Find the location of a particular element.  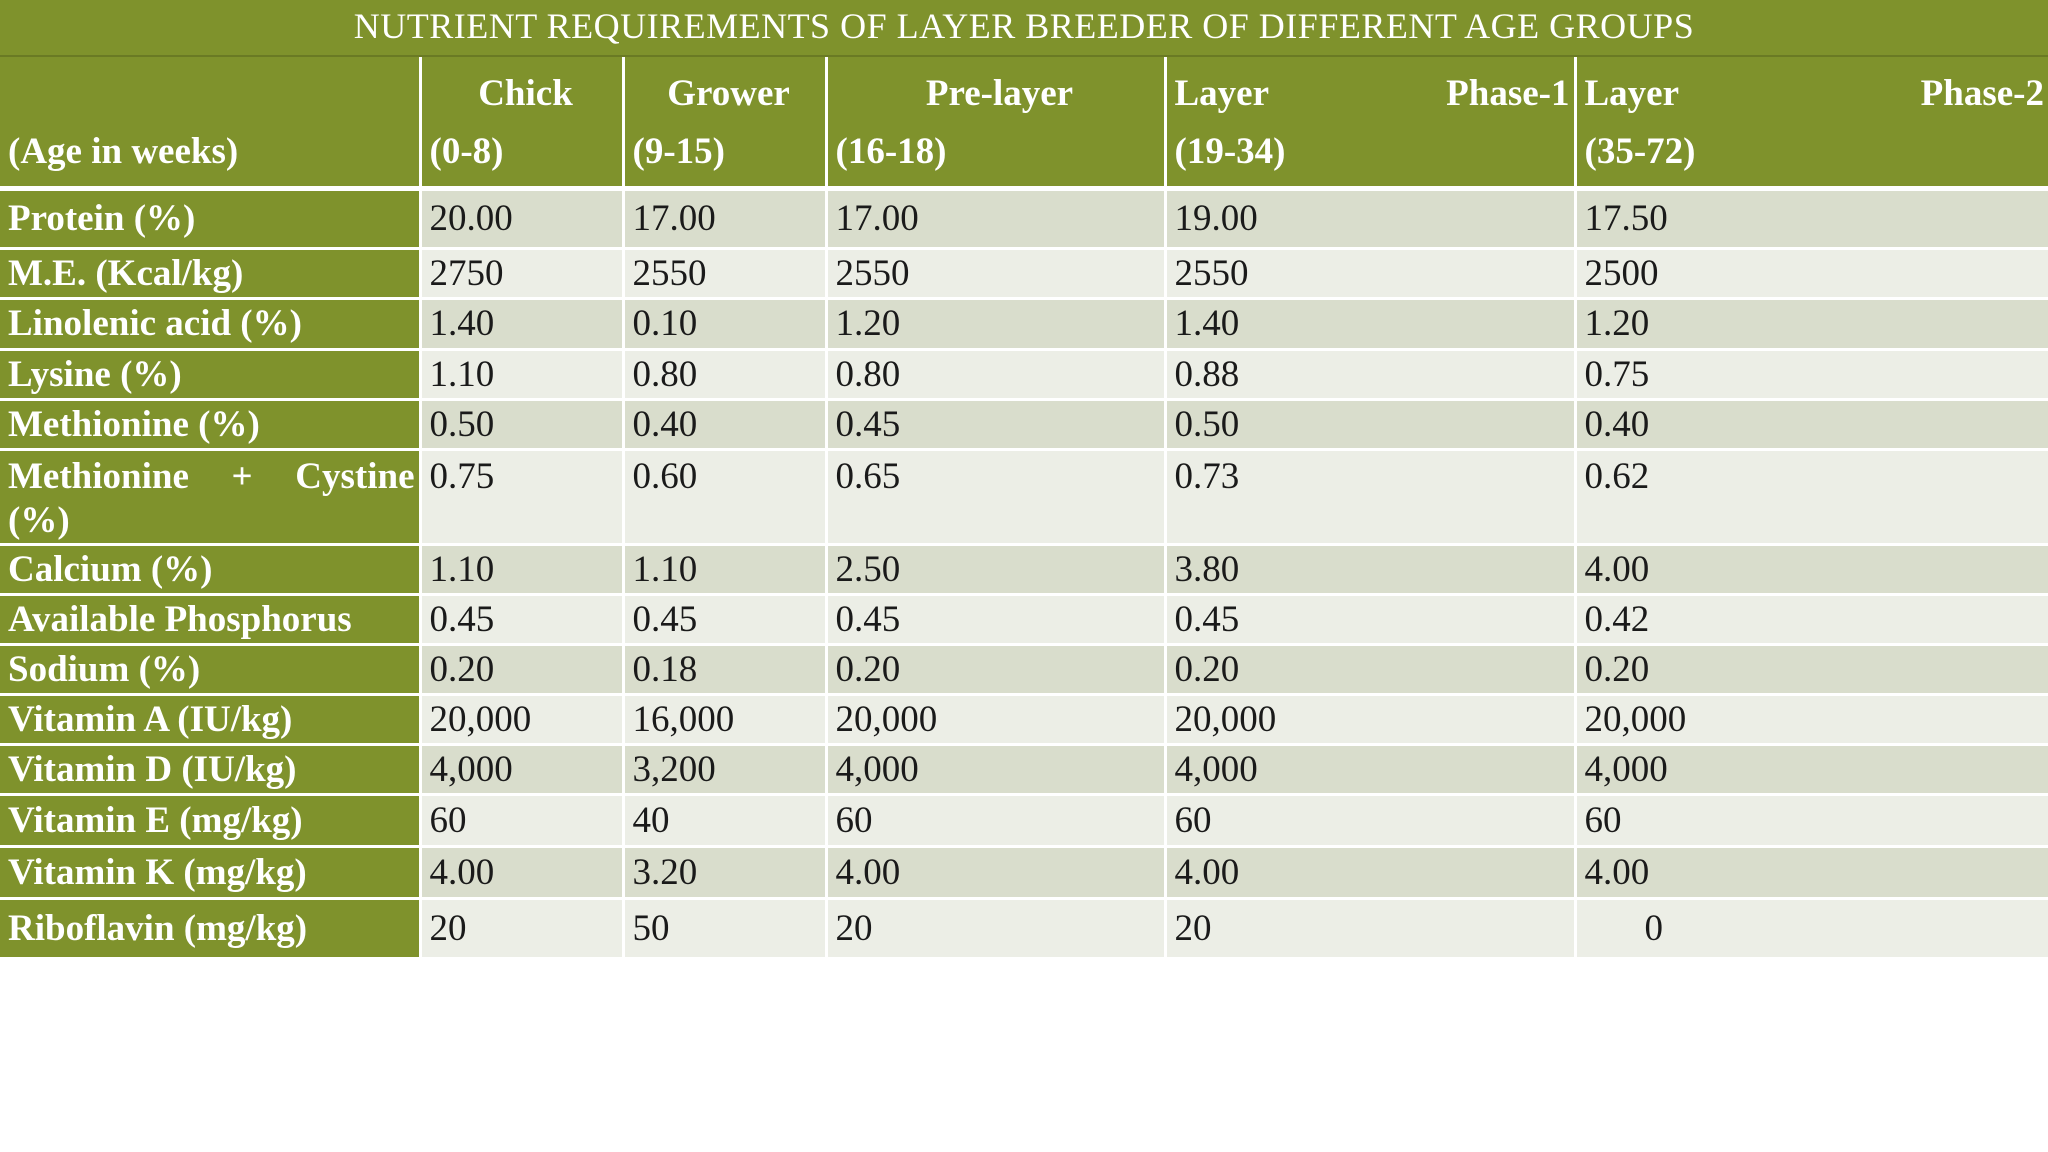

row-label: Methionine + Cystine (%) is located at coordinates (211, 497).